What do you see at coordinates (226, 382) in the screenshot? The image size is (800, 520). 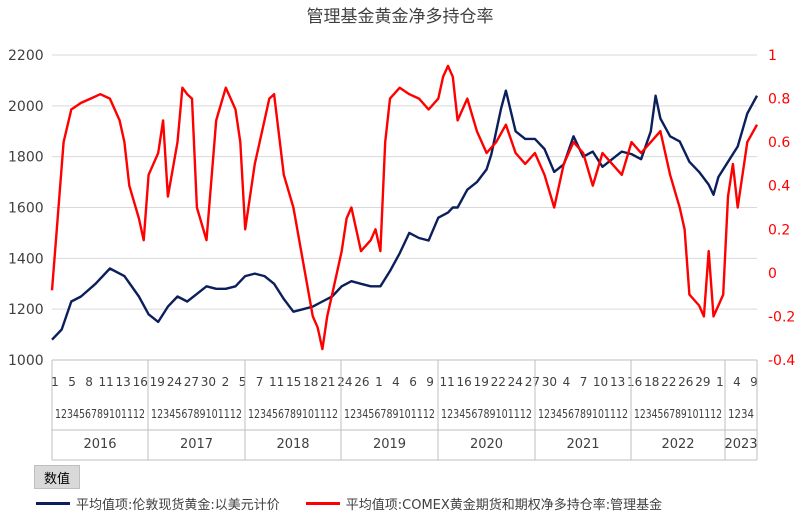 I see `x-tick-month: 2` at bounding box center [226, 382].